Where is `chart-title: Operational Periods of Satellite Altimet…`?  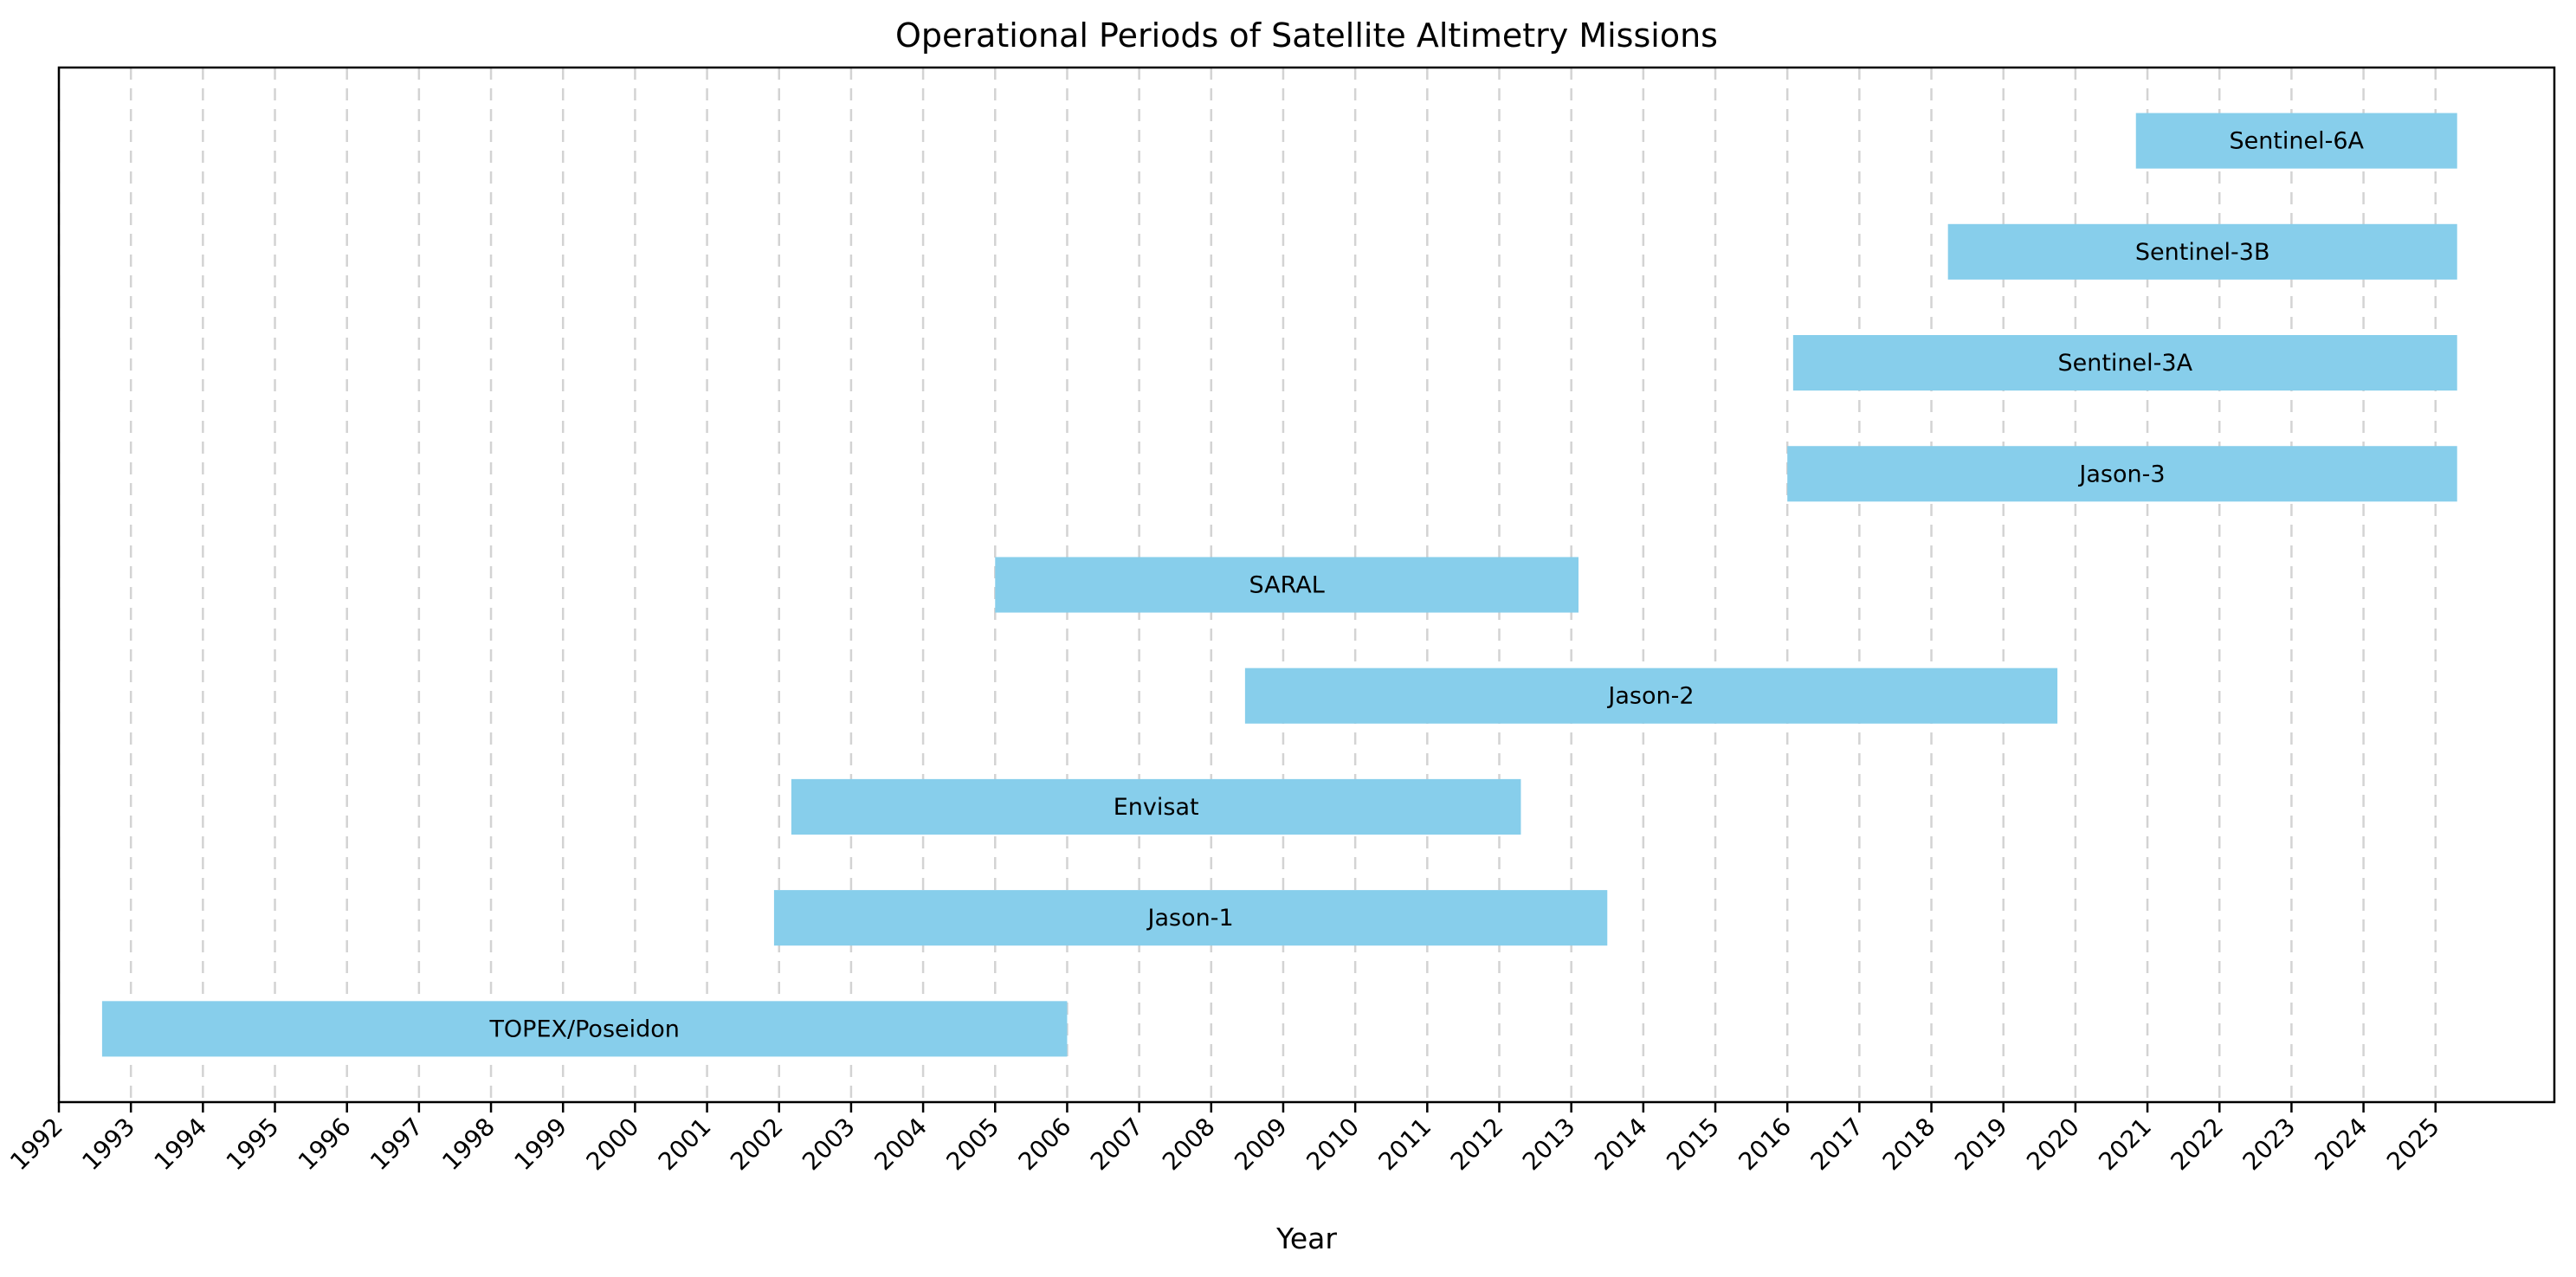 chart-title: Operational Periods of Satellite Altimet… is located at coordinates (1307, 35).